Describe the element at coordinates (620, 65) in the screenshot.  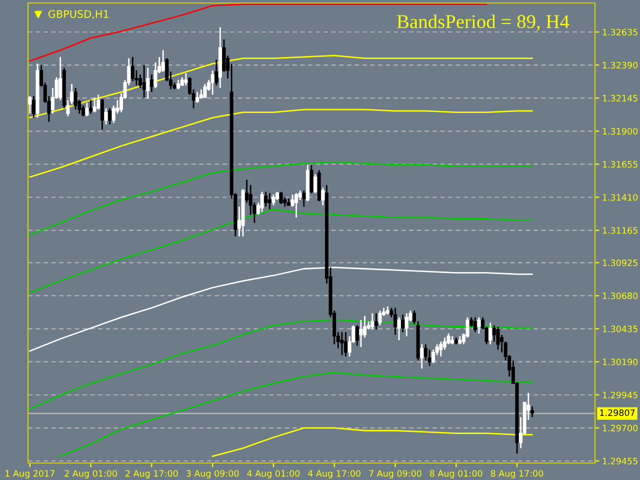
I see `y-tick-label: 1.32390` at that location.